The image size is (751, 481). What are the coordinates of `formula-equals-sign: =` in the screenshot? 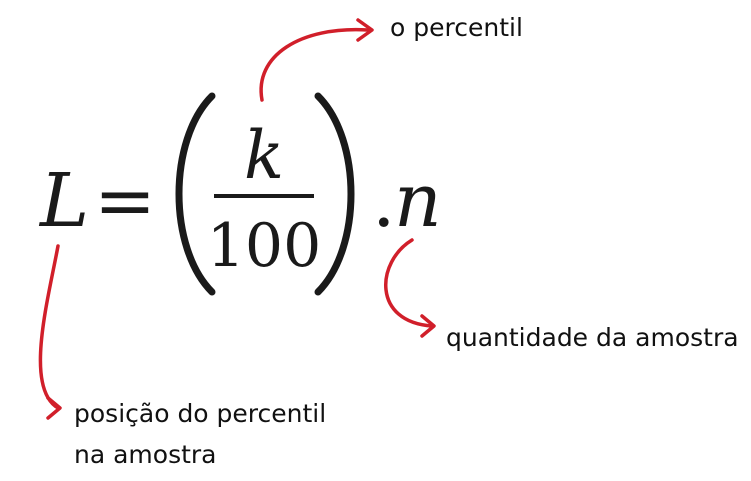 It's located at (125, 201).